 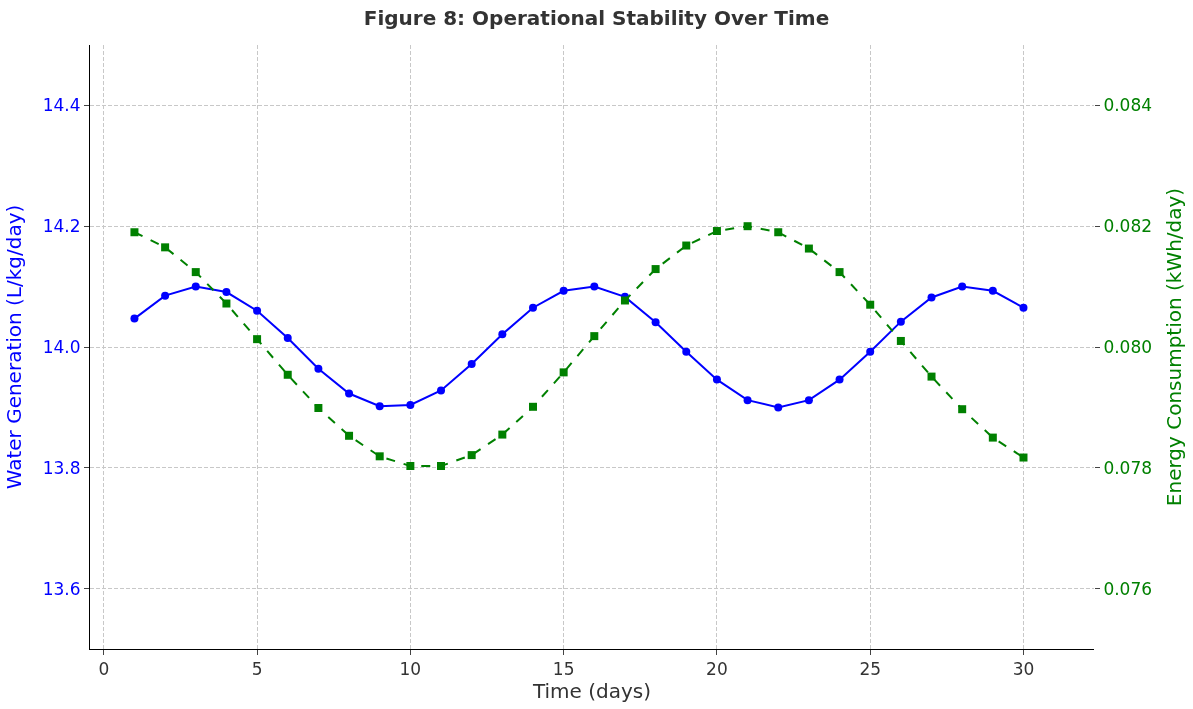 What do you see at coordinates (61, 346) in the screenshot?
I see `y-tick-label: 14.0` at bounding box center [61, 346].